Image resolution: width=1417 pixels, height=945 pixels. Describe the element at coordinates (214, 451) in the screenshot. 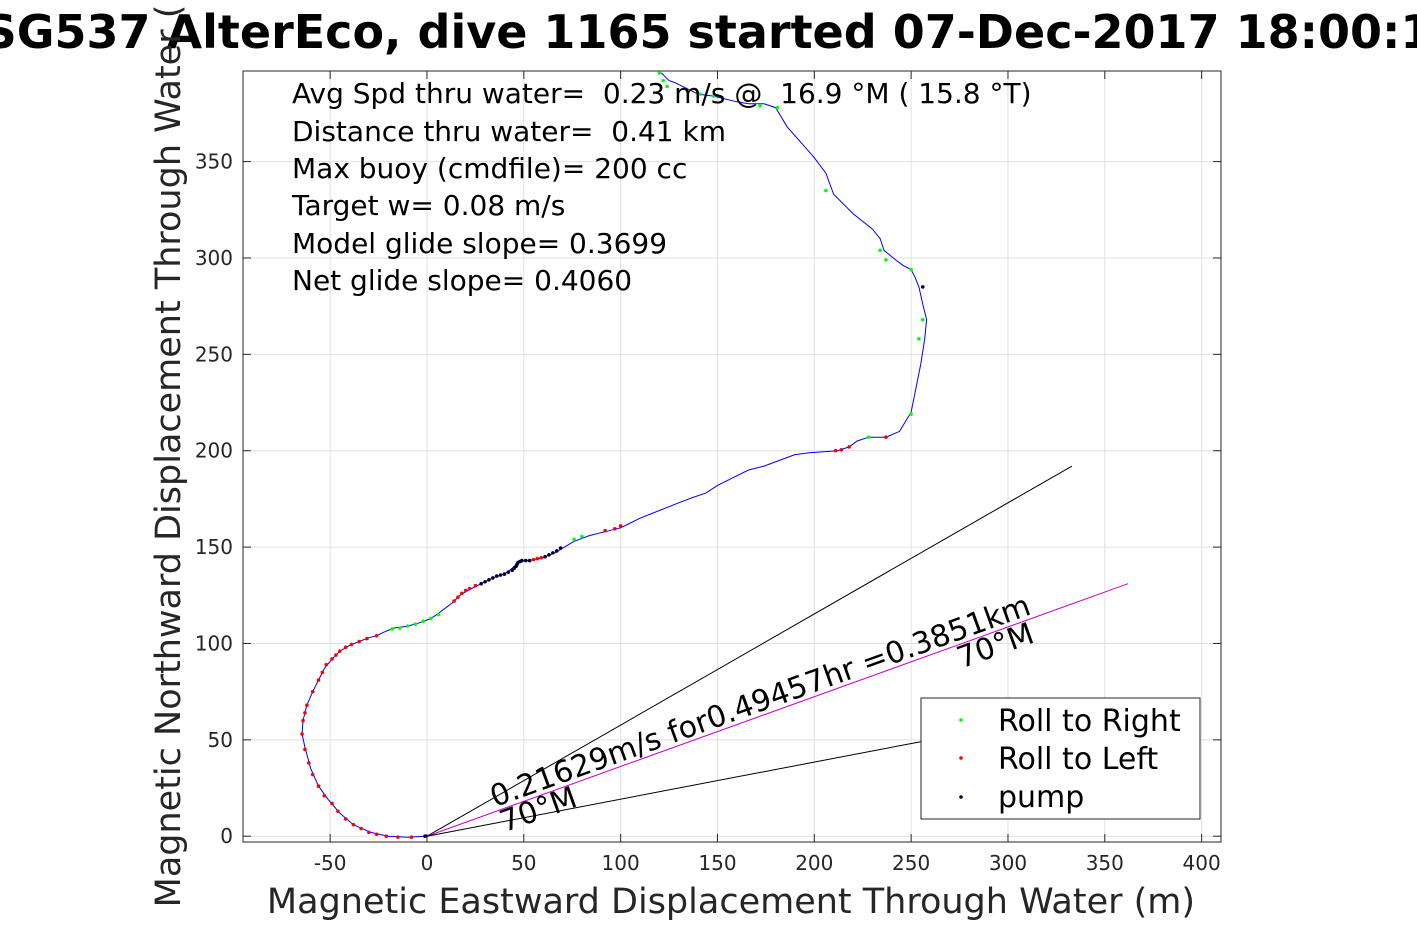

I see `y-tick-label: 200` at that location.